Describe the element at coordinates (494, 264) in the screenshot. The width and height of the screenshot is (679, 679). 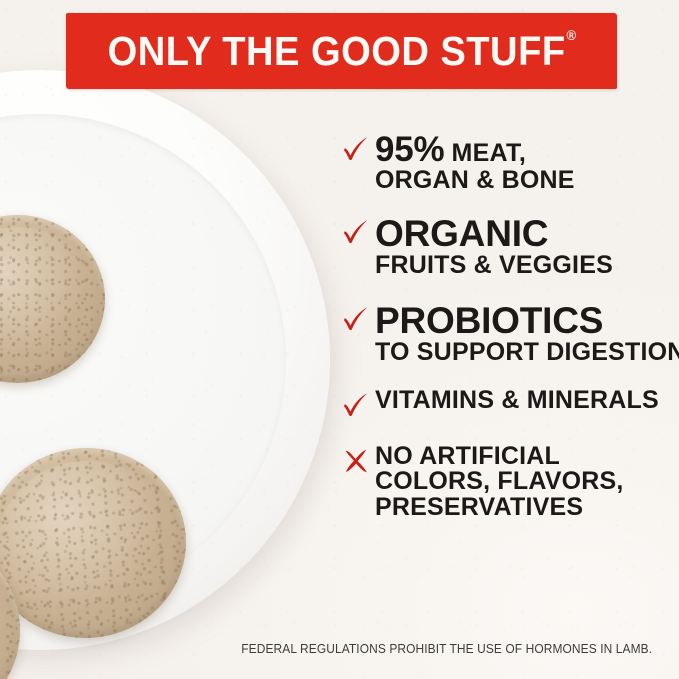
I see `benefit-line-2: FRUITS & VEGGIES` at that location.